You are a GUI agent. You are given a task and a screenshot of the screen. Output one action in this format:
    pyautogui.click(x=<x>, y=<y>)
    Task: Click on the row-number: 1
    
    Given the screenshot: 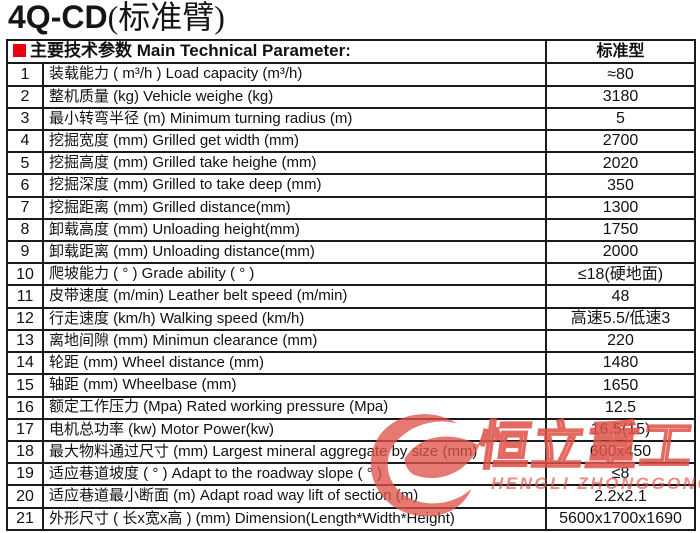 What is the action you would take?
    pyautogui.click(x=25, y=74)
    